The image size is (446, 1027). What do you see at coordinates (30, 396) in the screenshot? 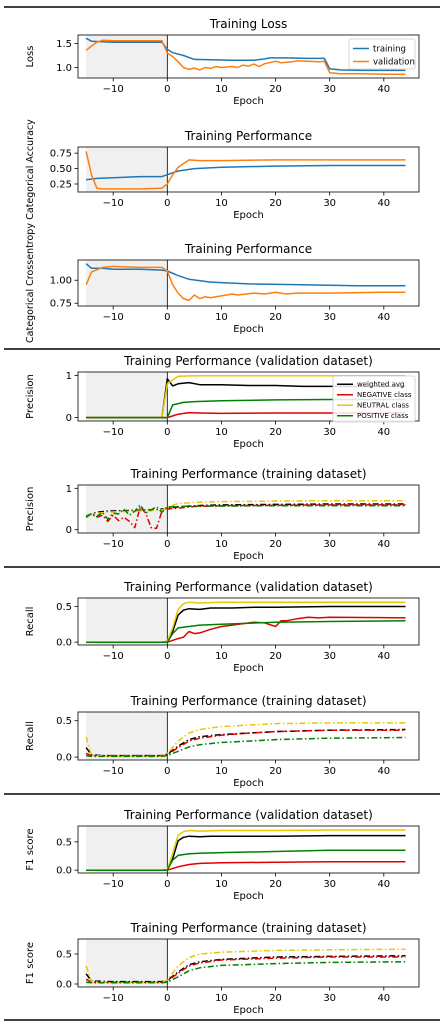
I see `y-axis-label: Precision` at bounding box center [30, 396].